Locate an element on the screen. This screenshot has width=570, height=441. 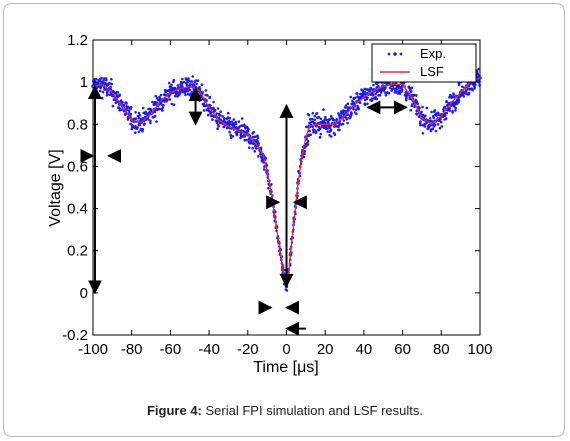
x-tick-label: 60 is located at coordinates (402, 349).